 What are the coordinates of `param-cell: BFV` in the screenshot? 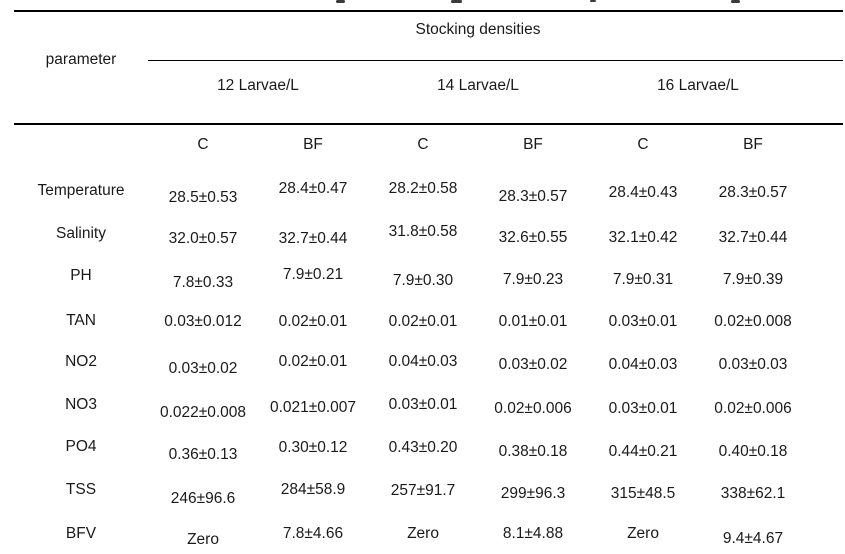 It's located at (81, 535).